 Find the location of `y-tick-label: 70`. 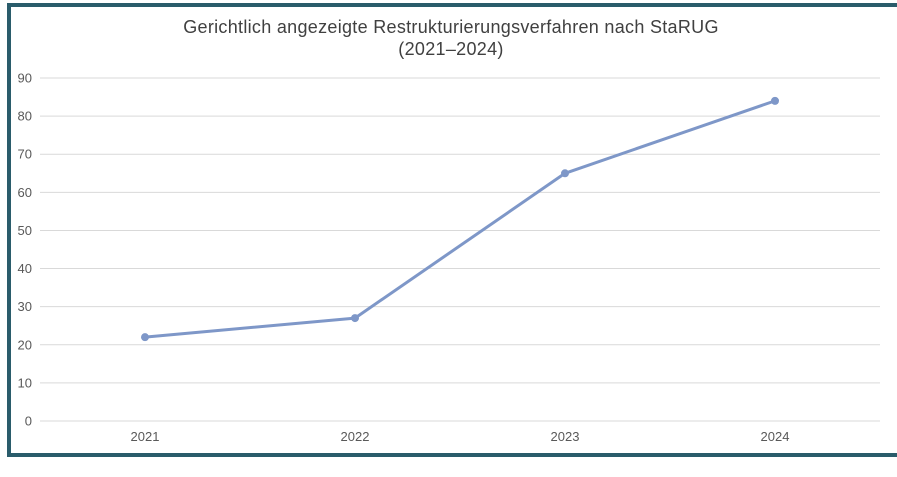

y-tick-label: 70 is located at coordinates (25, 154).